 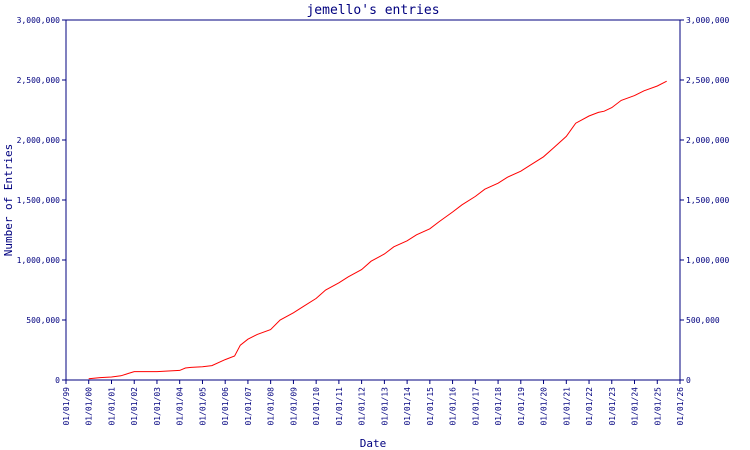 I want to click on x-tick-label: 01/01/05, so click(x=202, y=406).